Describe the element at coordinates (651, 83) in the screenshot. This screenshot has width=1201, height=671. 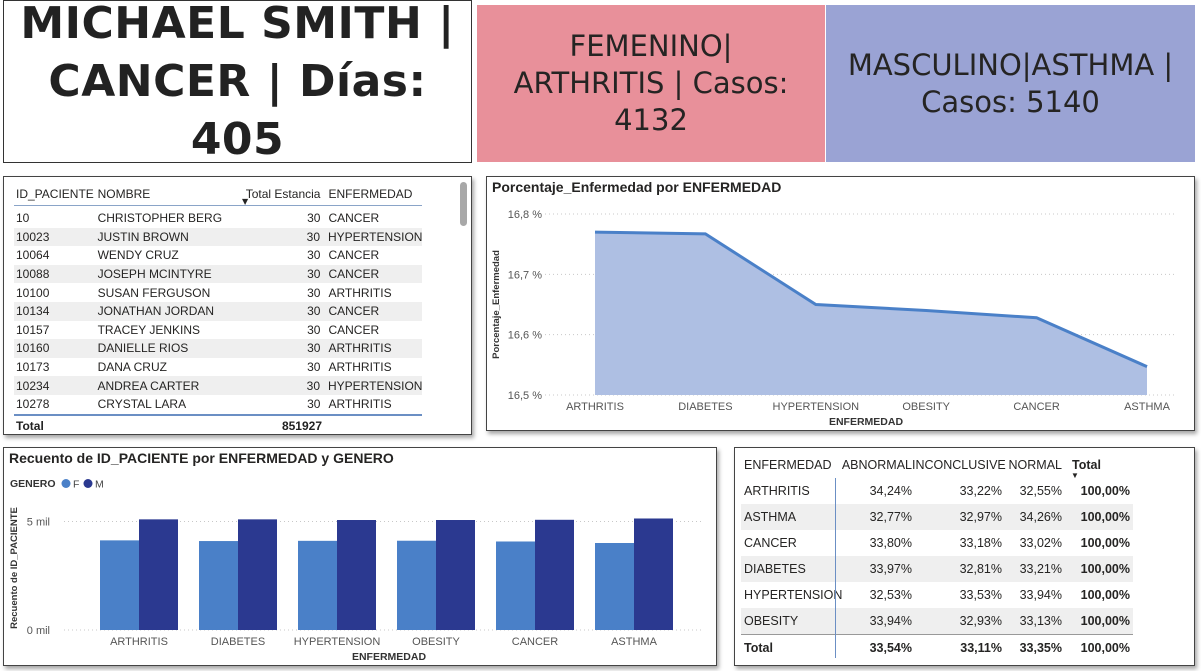
I see `female-card-text: FEMENINO| ARTHRITIS | Casos: 4132` at that location.